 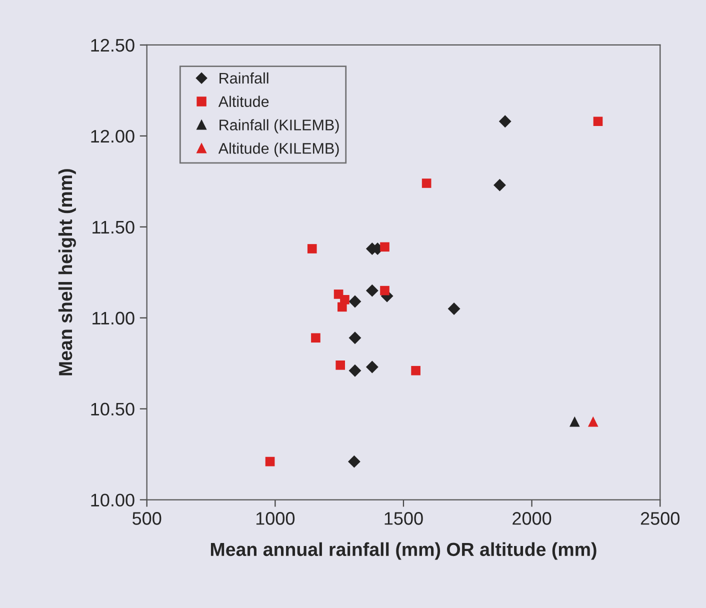 I want to click on x-tick-label: 2000, so click(x=532, y=518).